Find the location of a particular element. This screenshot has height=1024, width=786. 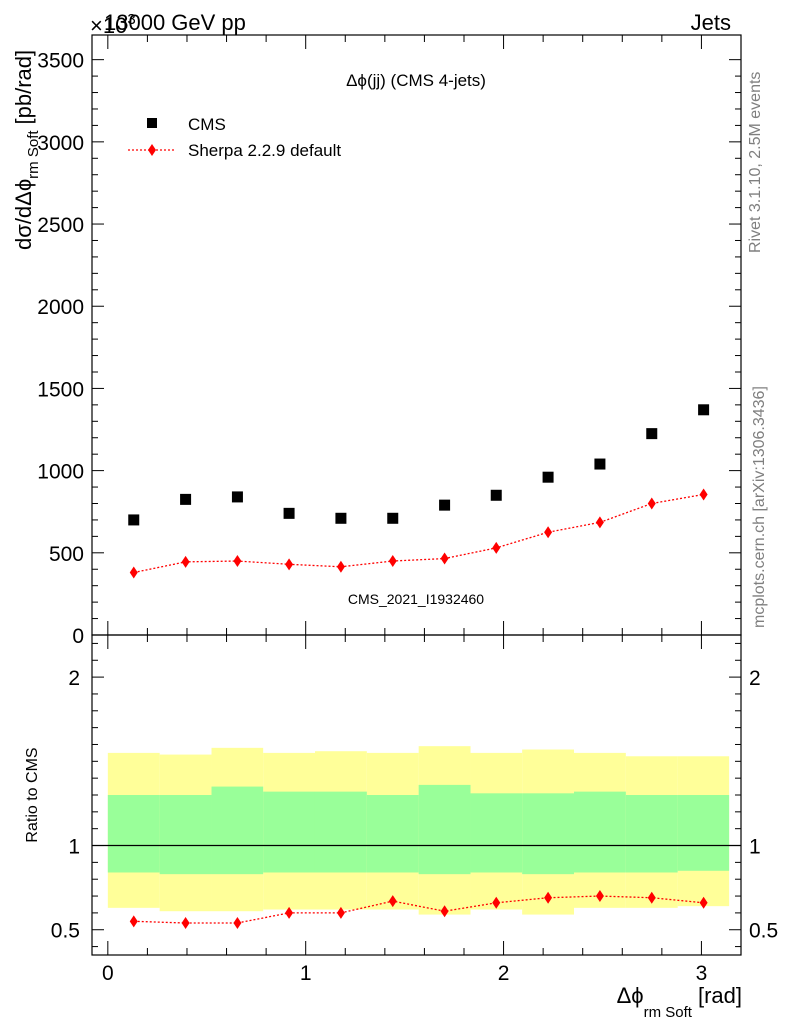

svg-text: dσ/dΔϕrm Soft[pb/rad] is located at coordinates (26, 150).